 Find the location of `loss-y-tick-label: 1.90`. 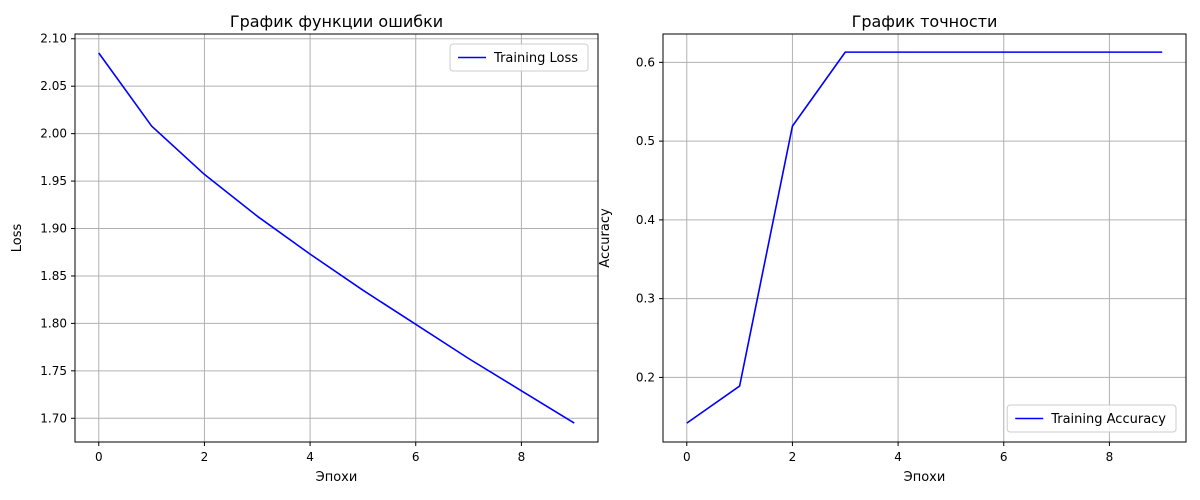

loss-y-tick-label: 1.90 is located at coordinates (53, 229).